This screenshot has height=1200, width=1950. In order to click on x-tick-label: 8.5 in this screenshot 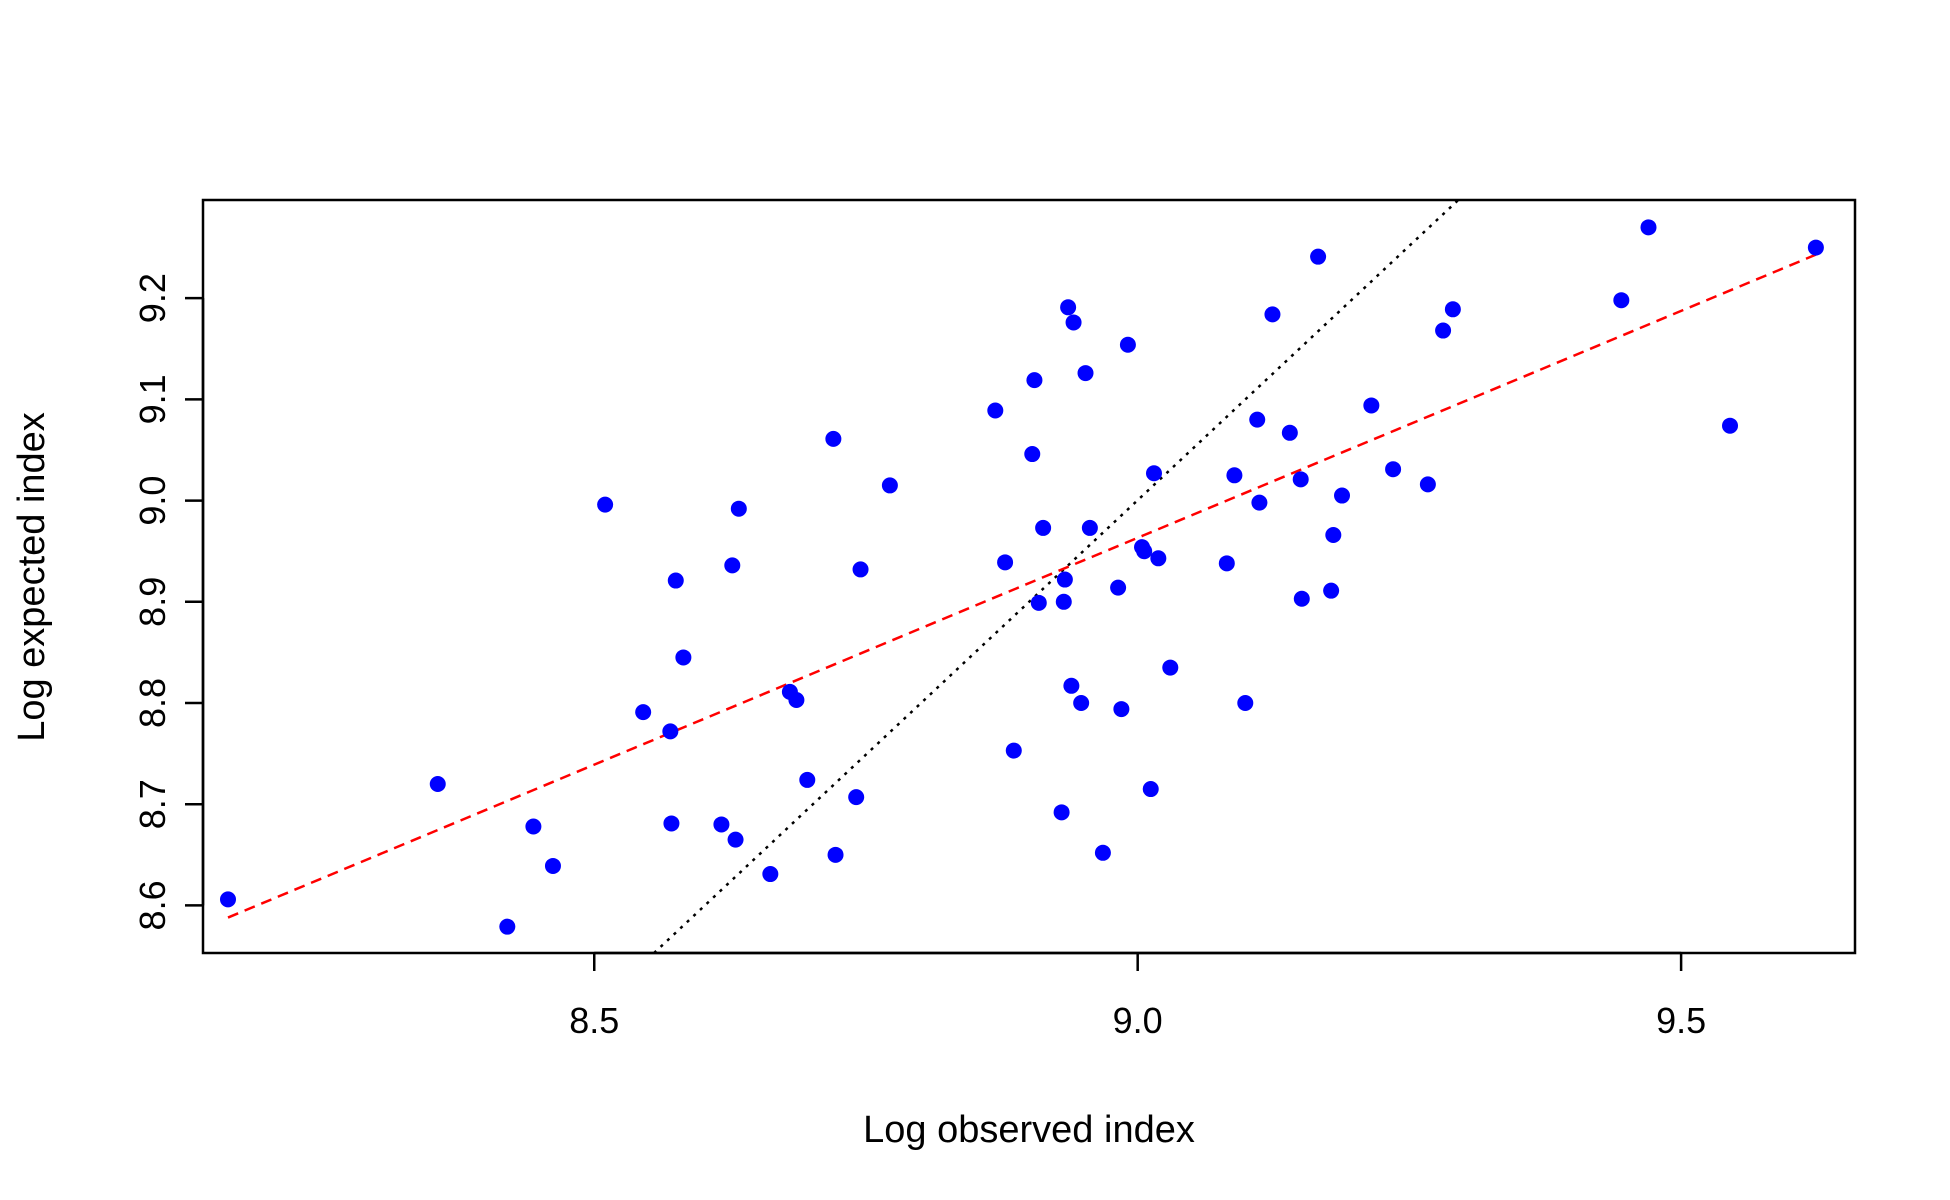, I will do `click(594, 1020)`.